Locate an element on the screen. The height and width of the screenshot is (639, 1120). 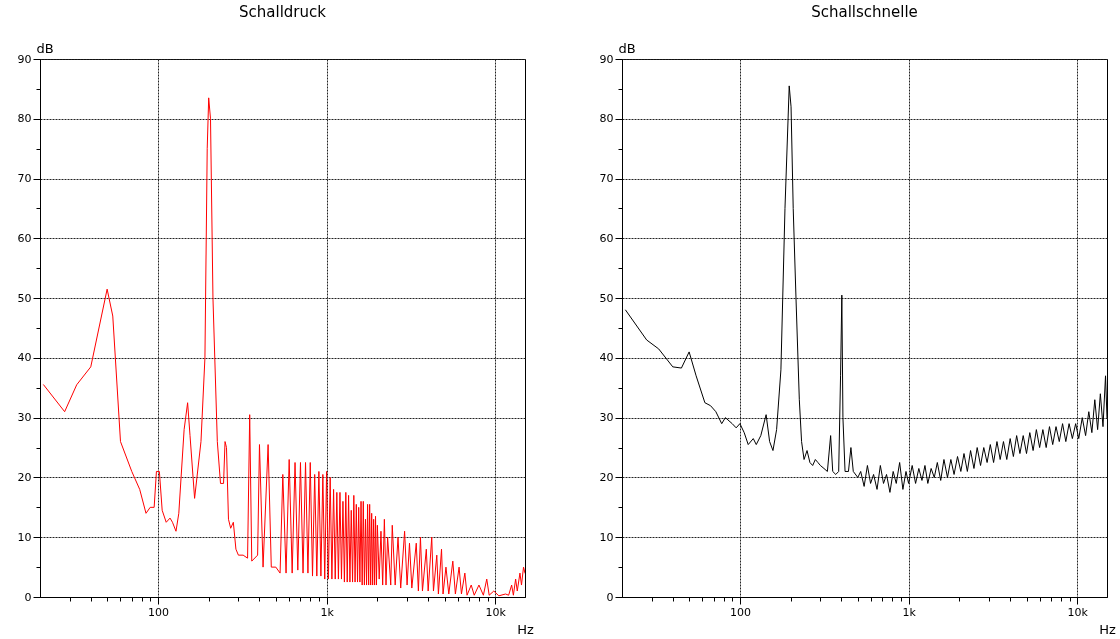
chart-title: Schalldruck is located at coordinates (283, 12).